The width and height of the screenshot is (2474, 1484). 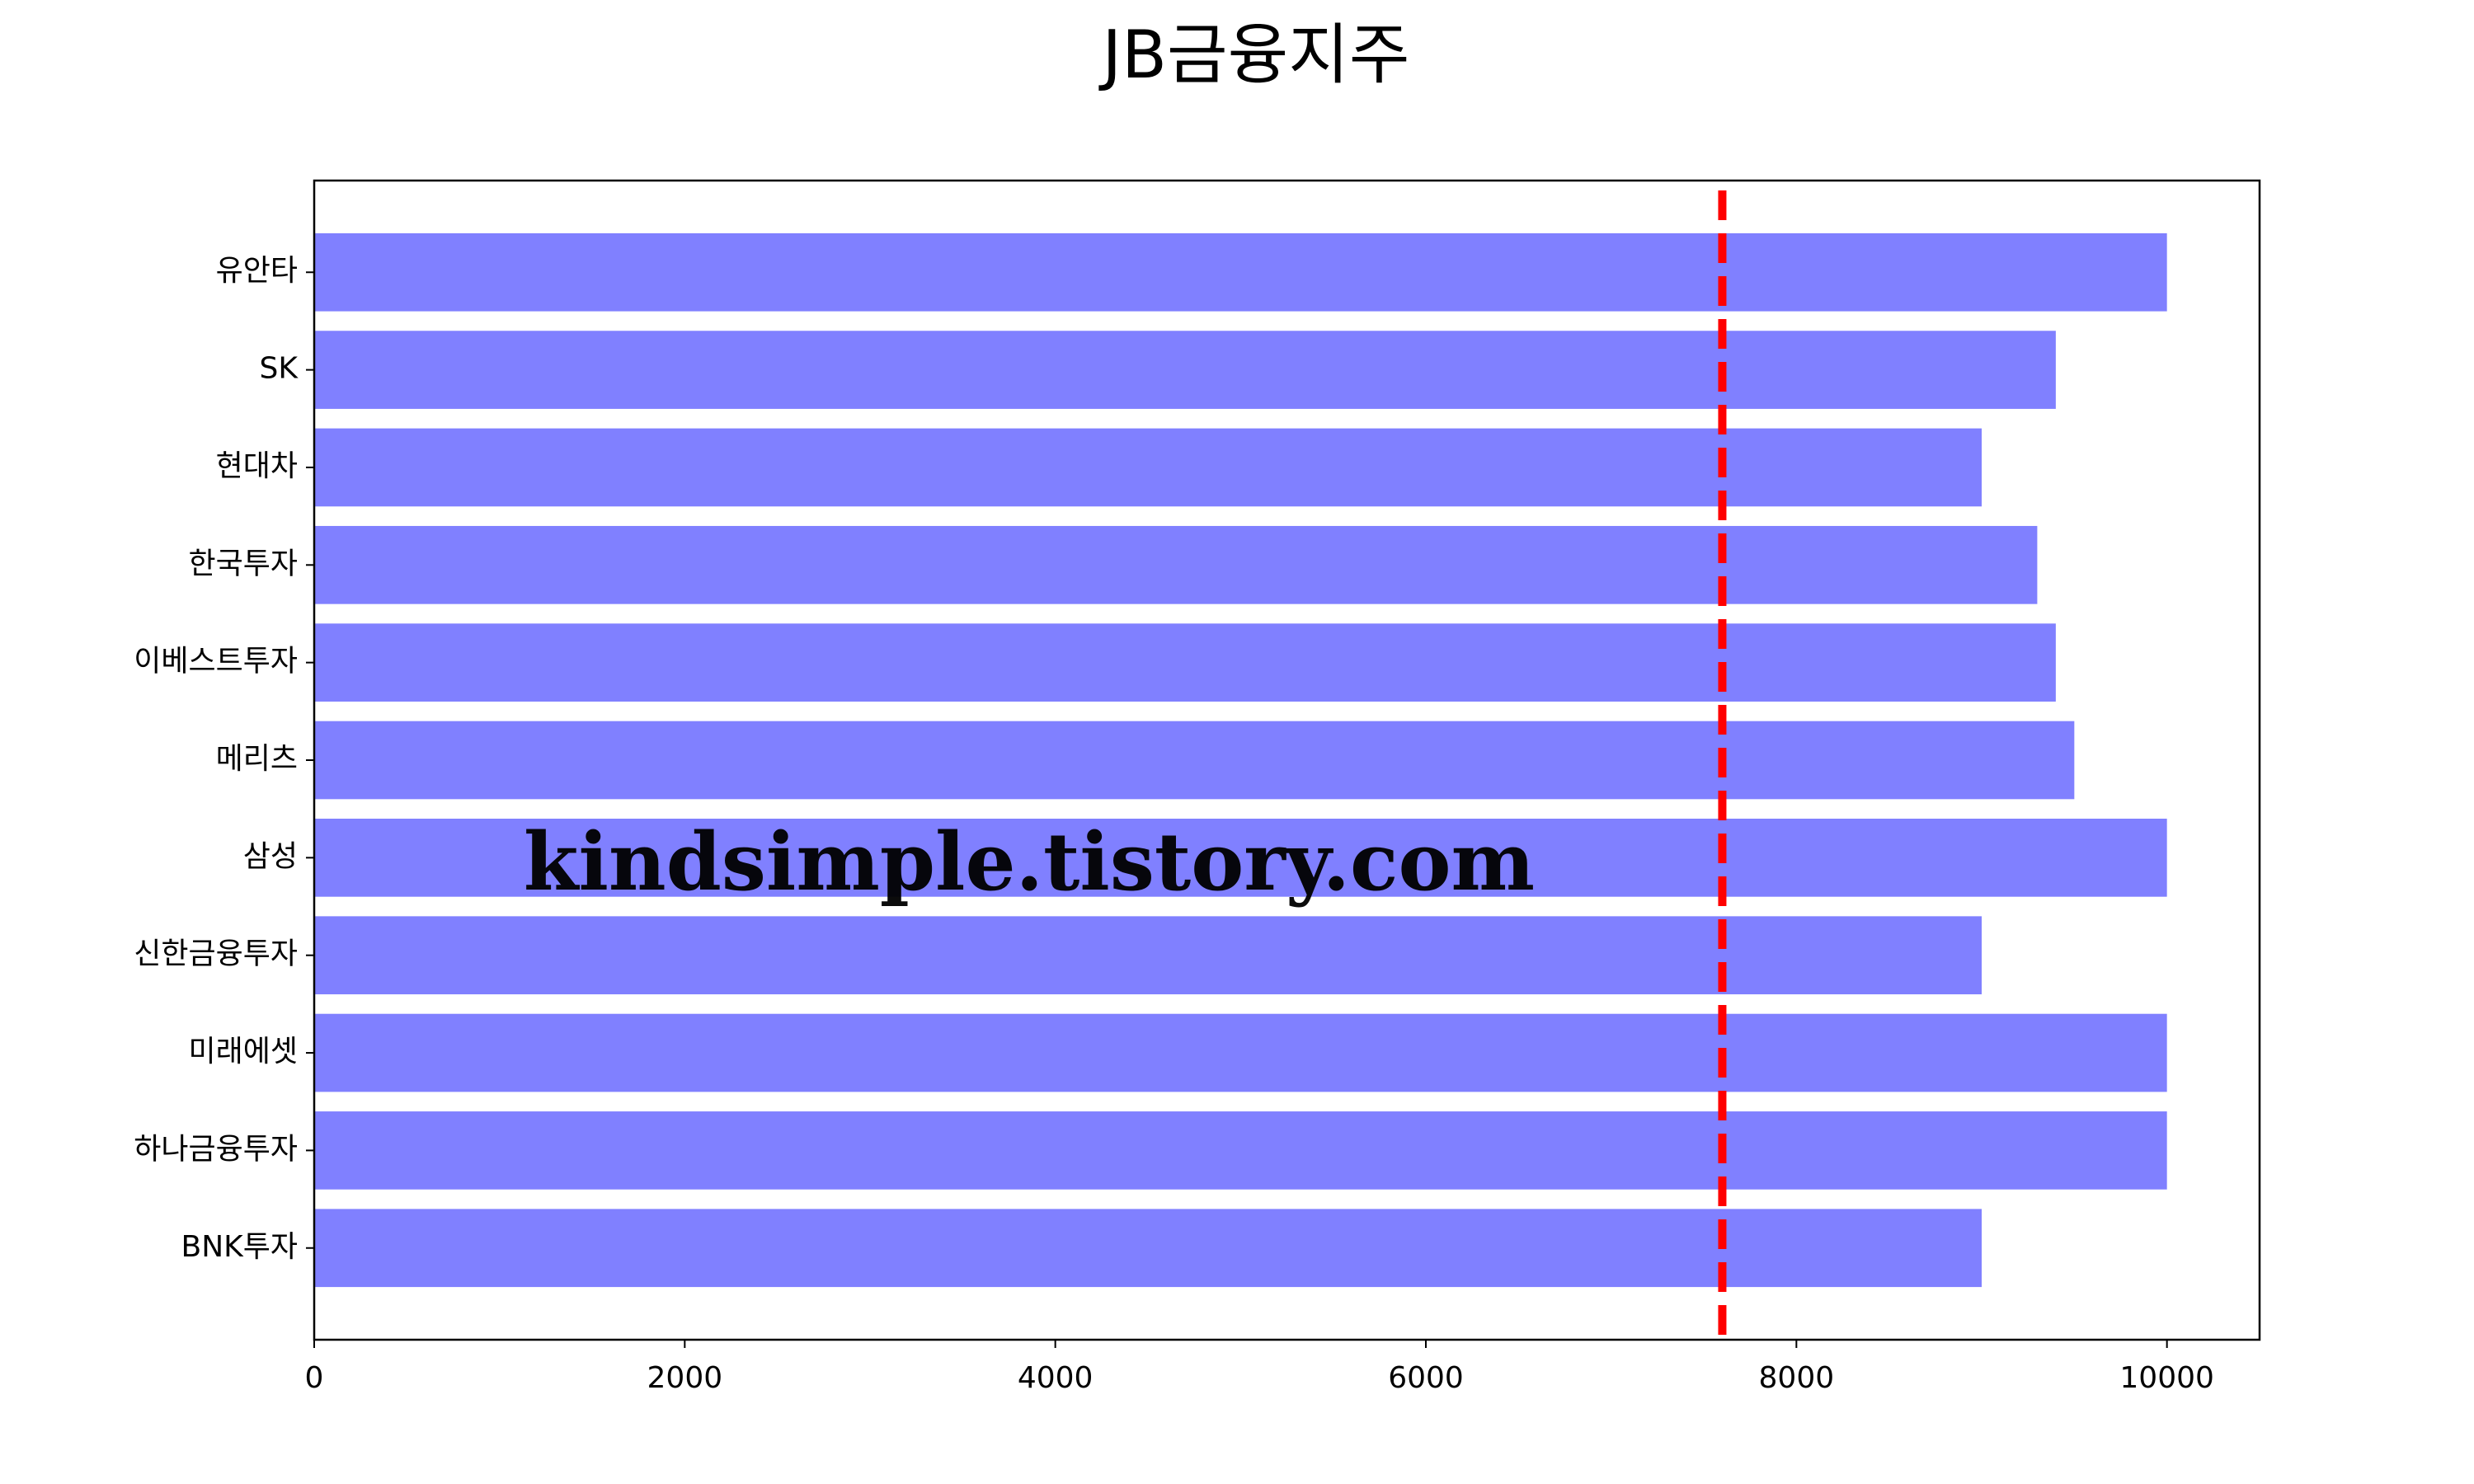 What do you see at coordinates (685, 1378) in the screenshot?
I see `x-tick-label: 2000` at bounding box center [685, 1378].